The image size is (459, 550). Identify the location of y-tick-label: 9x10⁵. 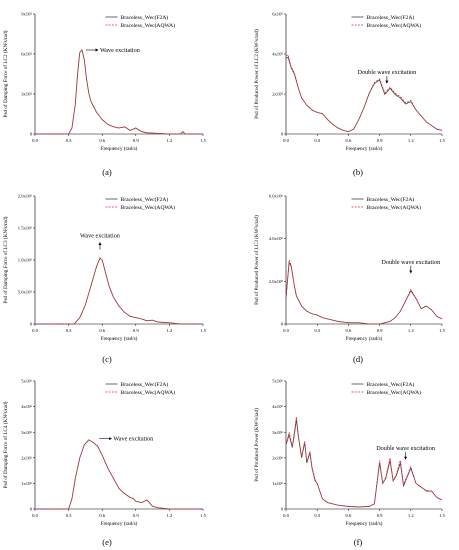
(26, 14).